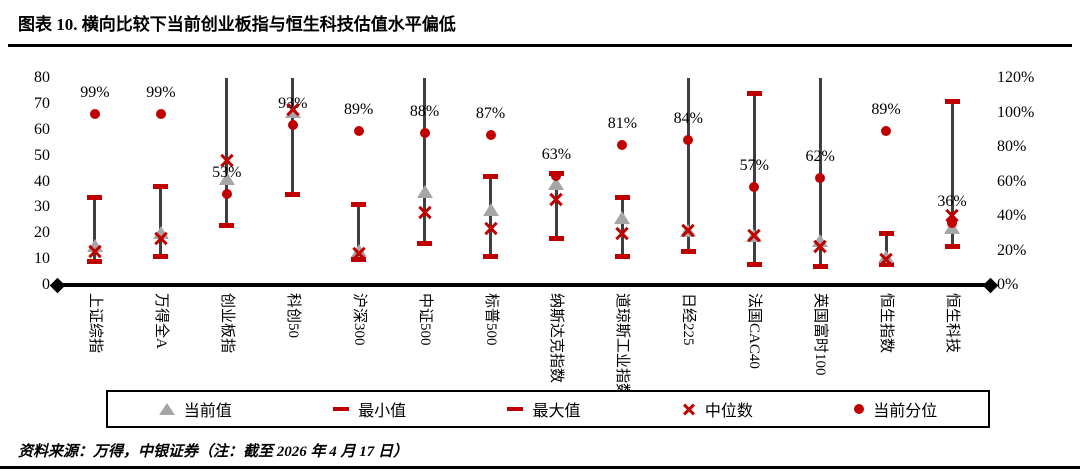 This screenshot has height=475, width=1080. Describe the element at coordinates (424, 319) in the screenshot. I see `x-axis-label: 中证500` at that location.